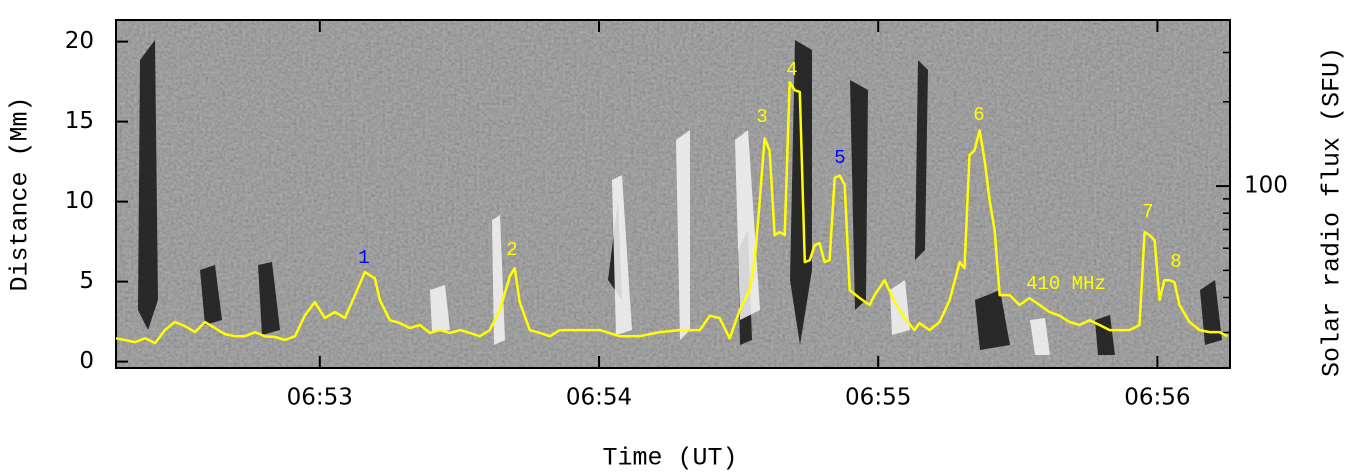  I want to click on series-label: 410 MHz, so click(1066, 284).